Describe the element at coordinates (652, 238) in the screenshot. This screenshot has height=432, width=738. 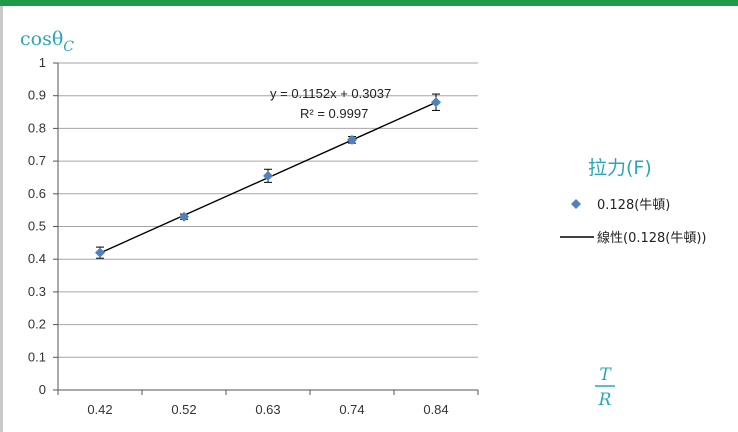
I see `legend-trendline-label: 線性(0.128(牛頓))` at that location.